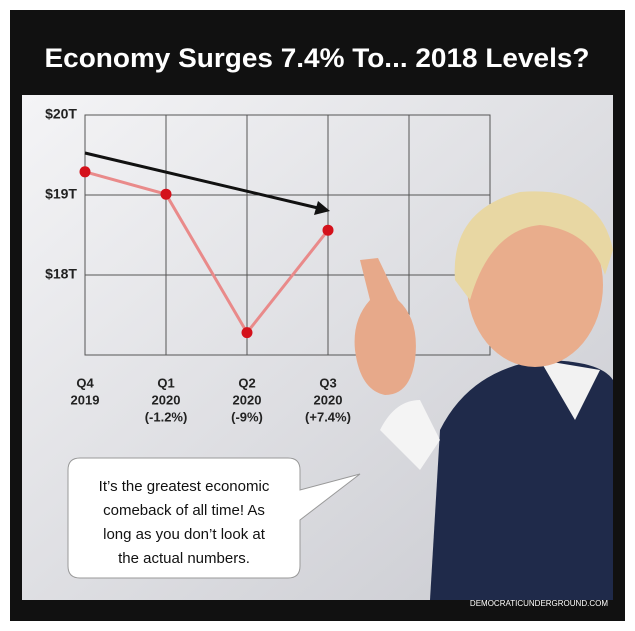  Describe the element at coordinates (61, 274) in the screenshot. I see `y-tick-label: $18T` at that location.